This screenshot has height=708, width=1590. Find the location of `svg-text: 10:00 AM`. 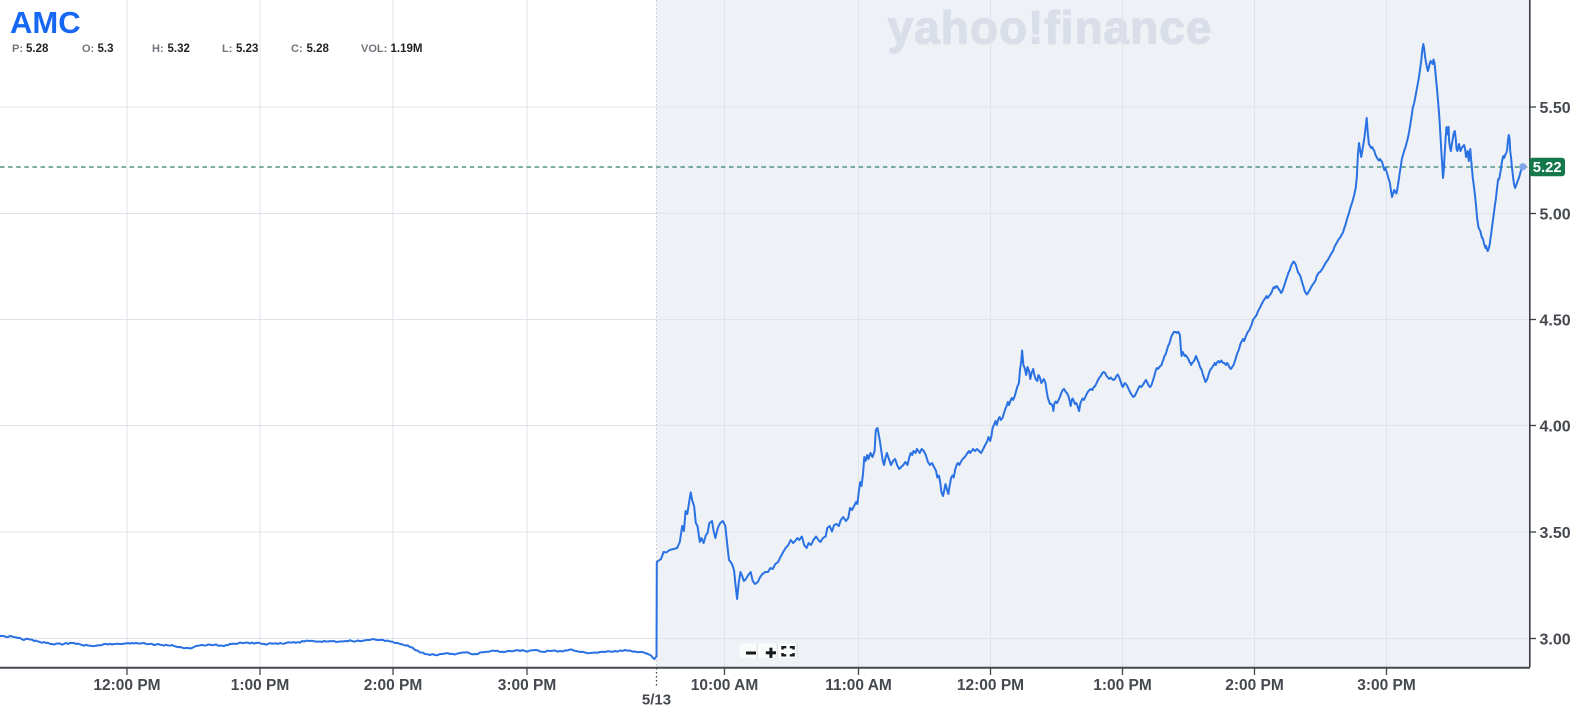

svg-text: 10:00 AM is located at coordinates (724, 685).